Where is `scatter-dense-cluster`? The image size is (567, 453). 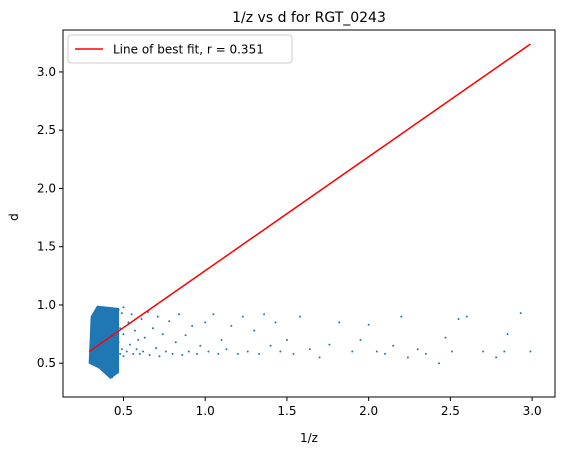
scatter-dense-cluster is located at coordinates (104, 342).